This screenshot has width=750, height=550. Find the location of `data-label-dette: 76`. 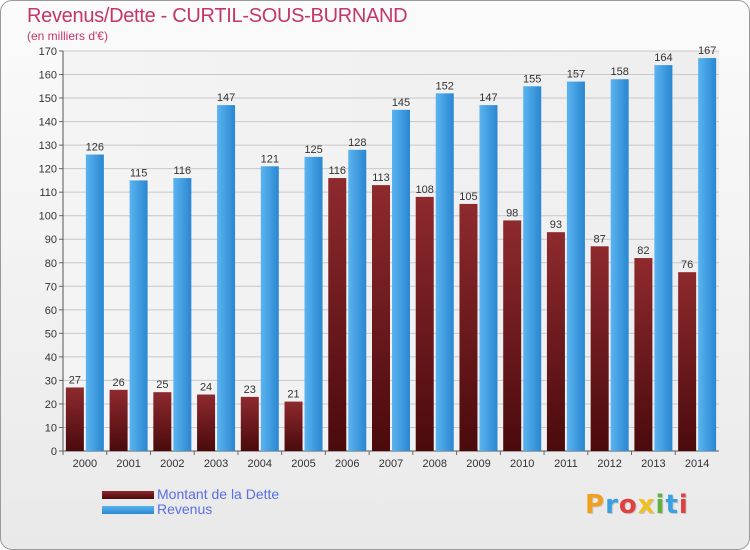

data-label-dette: 76 is located at coordinates (687, 265).